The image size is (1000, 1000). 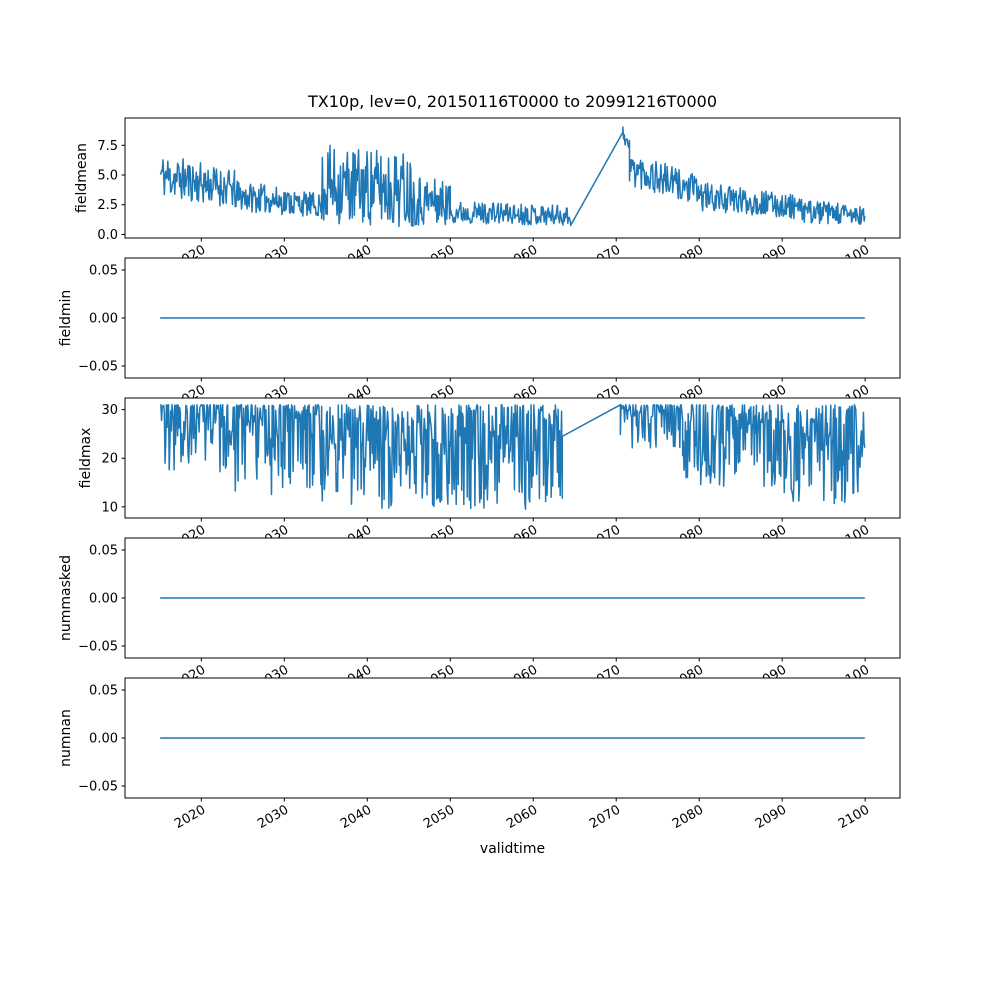 What do you see at coordinates (771, 817) in the screenshot?
I see `x-tick-label: 2090` at bounding box center [771, 817].